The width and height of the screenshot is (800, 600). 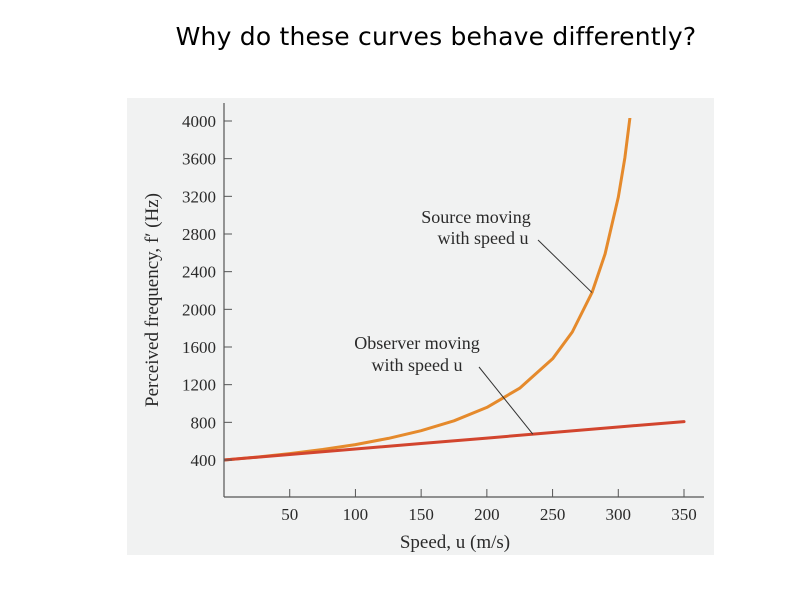 I want to click on slide-title: Why do these curves behave differently?, so click(x=436, y=36).